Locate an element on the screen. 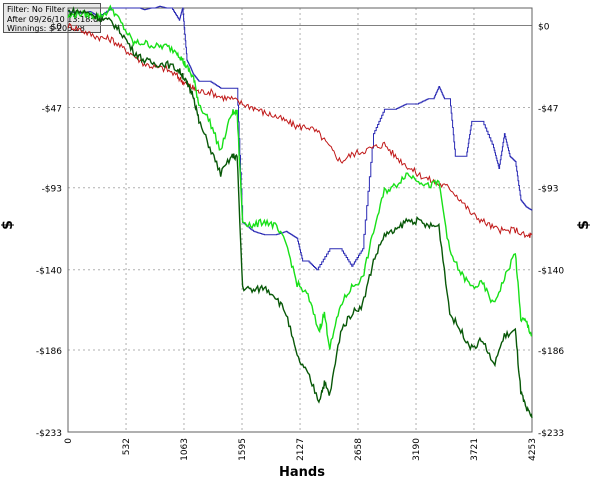  x-axis-label: Hands is located at coordinates (302, 472).